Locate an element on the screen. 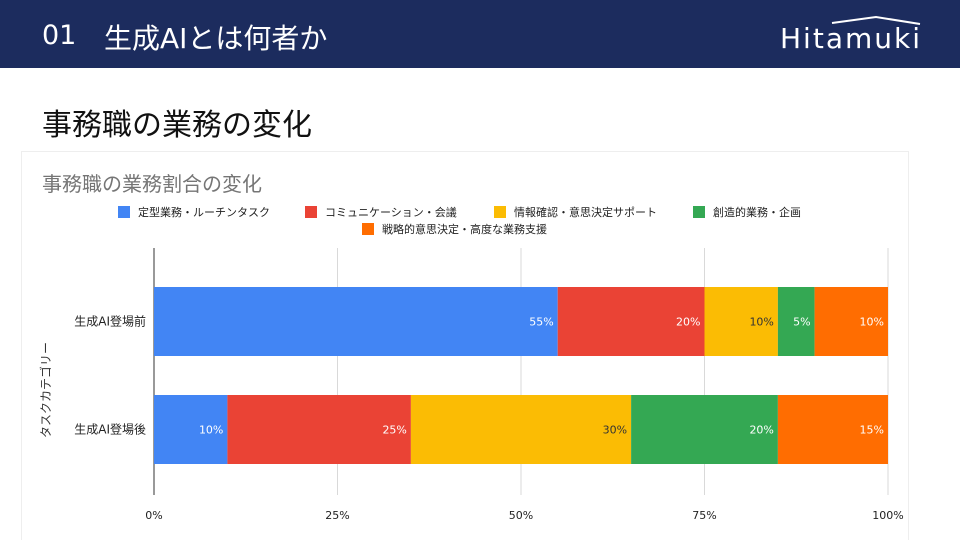  x-tick-label: 25% is located at coordinates (337, 515).